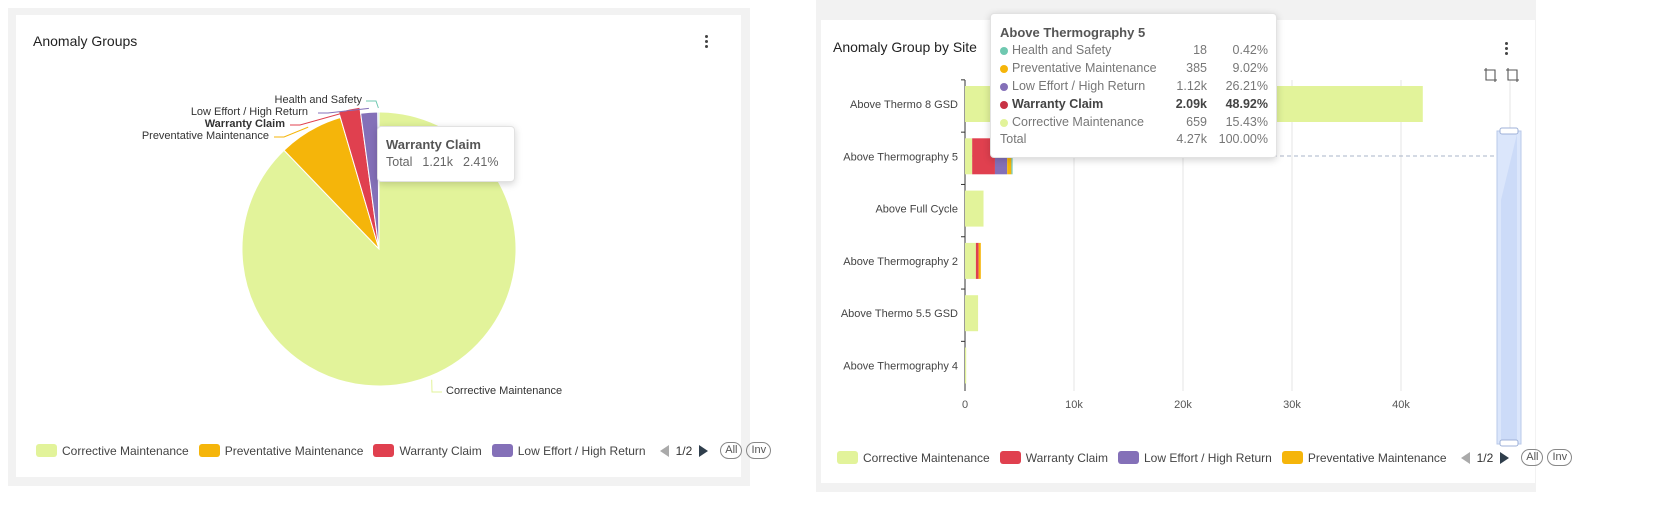 This screenshot has height=532, width=1661. Describe the element at coordinates (245, 124) in the screenshot. I see `pie-label-warranty-claim: Warranty Claim` at that location.